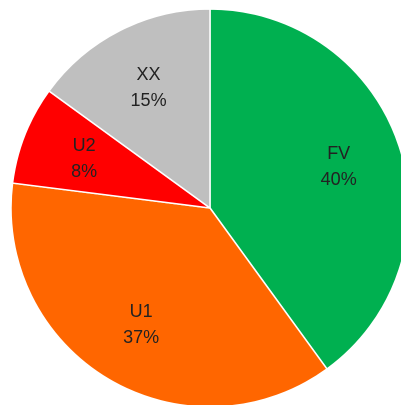 The height and width of the screenshot is (405, 401). Describe the element at coordinates (84, 171) in the screenshot. I see `value-label: 8%` at that location.